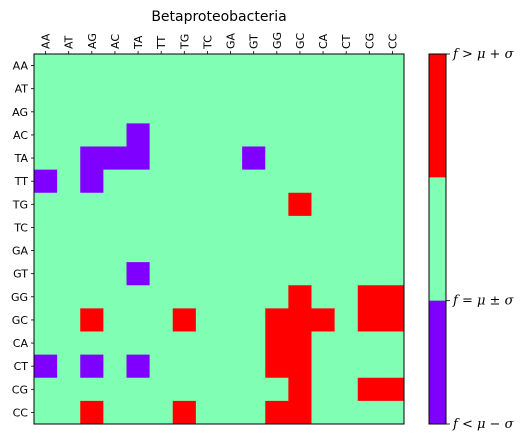  I want to click on x-tick-label: AC, so click(115, 41).